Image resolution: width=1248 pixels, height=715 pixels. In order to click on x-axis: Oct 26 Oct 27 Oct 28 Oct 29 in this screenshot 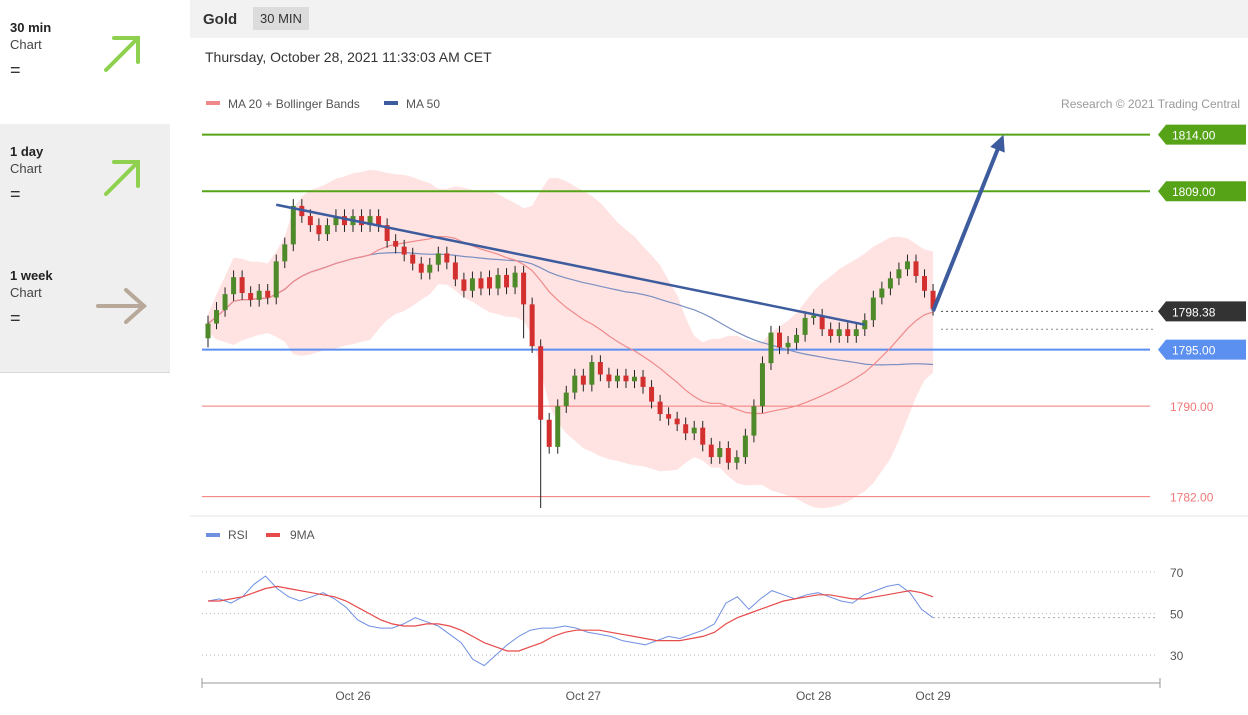, I will do `click(681, 690)`.